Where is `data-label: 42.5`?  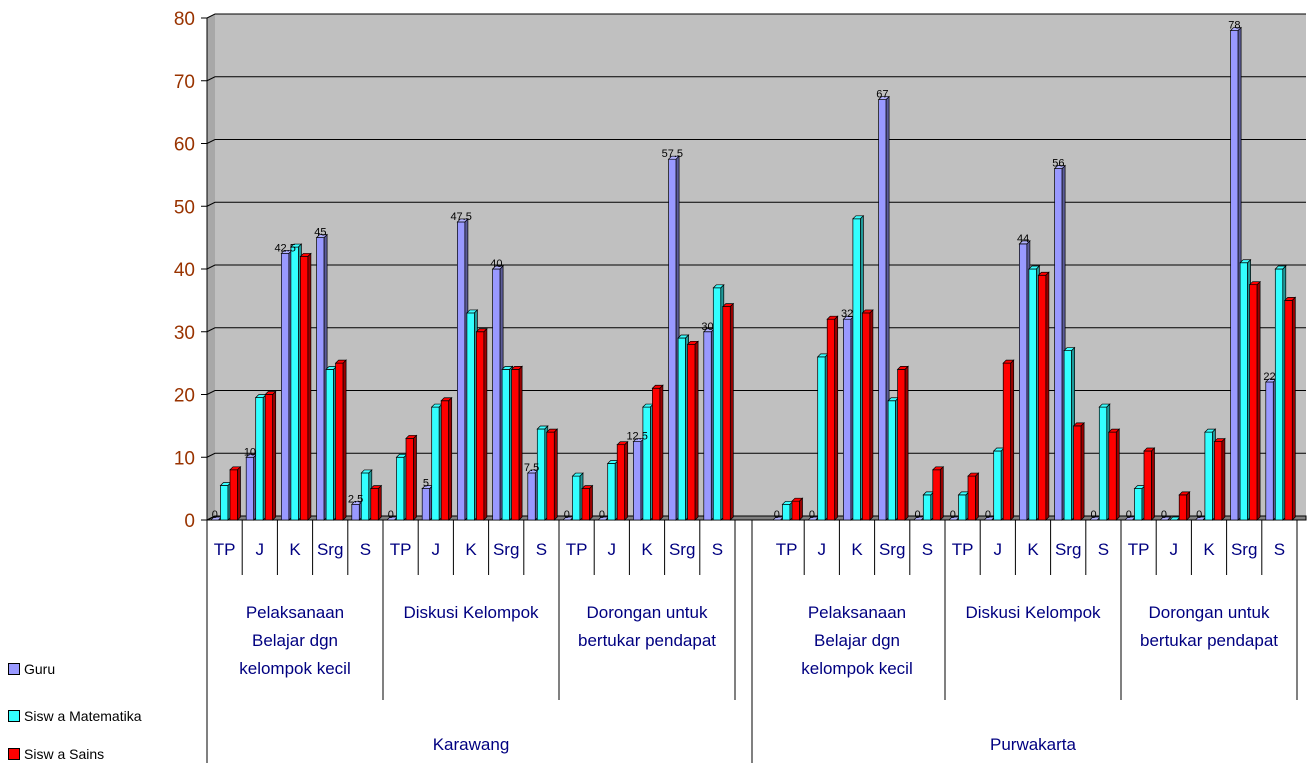
data-label: 42.5 is located at coordinates (284, 248).